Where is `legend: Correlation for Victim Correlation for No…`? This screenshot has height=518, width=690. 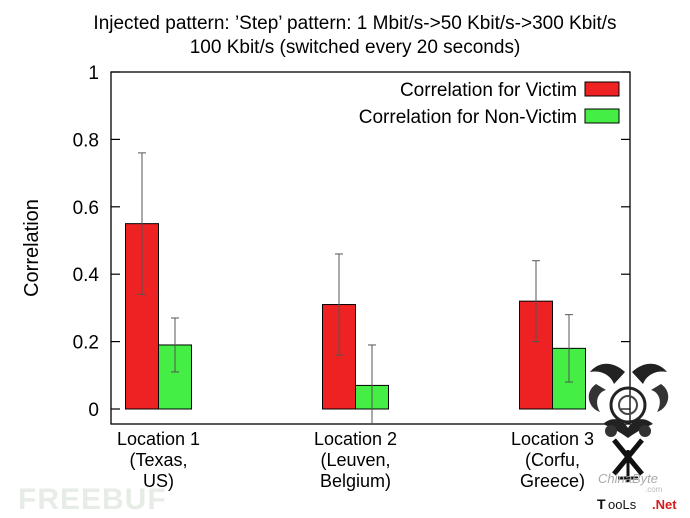
legend: Correlation for Victim Correlation for No… is located at coordinates (489, 104).